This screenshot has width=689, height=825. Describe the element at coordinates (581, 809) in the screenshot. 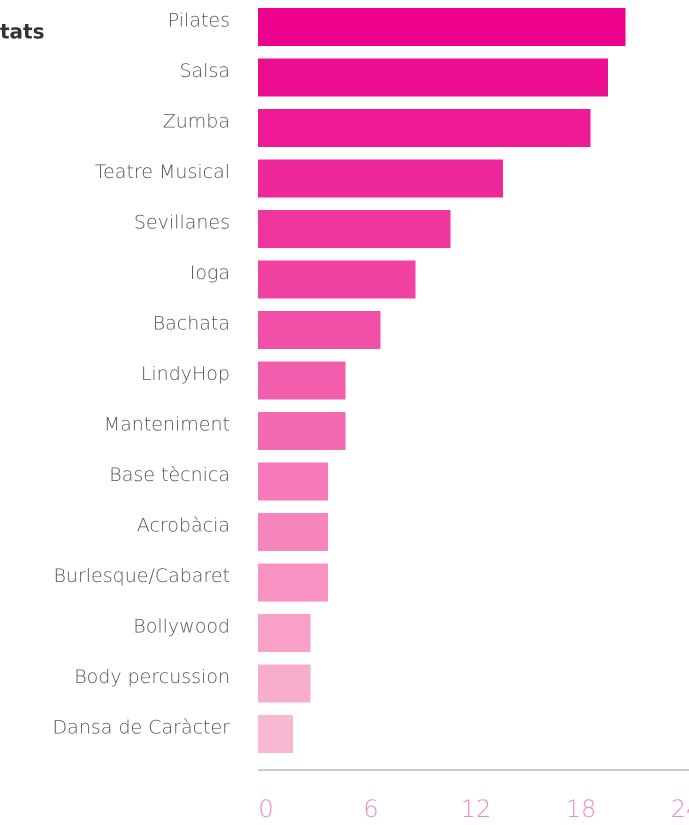

I see `x-tick-label: 18` at that location.